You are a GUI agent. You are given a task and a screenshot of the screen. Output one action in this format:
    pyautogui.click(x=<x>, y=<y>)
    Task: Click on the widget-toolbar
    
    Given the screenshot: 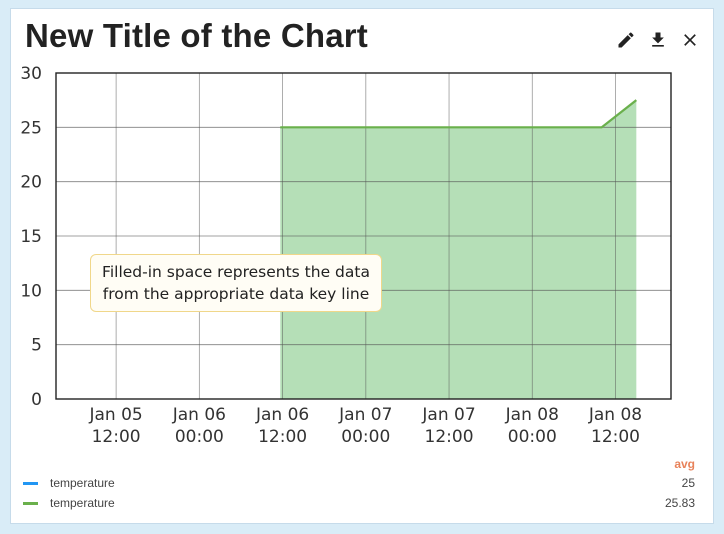 What is the action you would take?
    pyautogui.click(x=658, y=40)
    